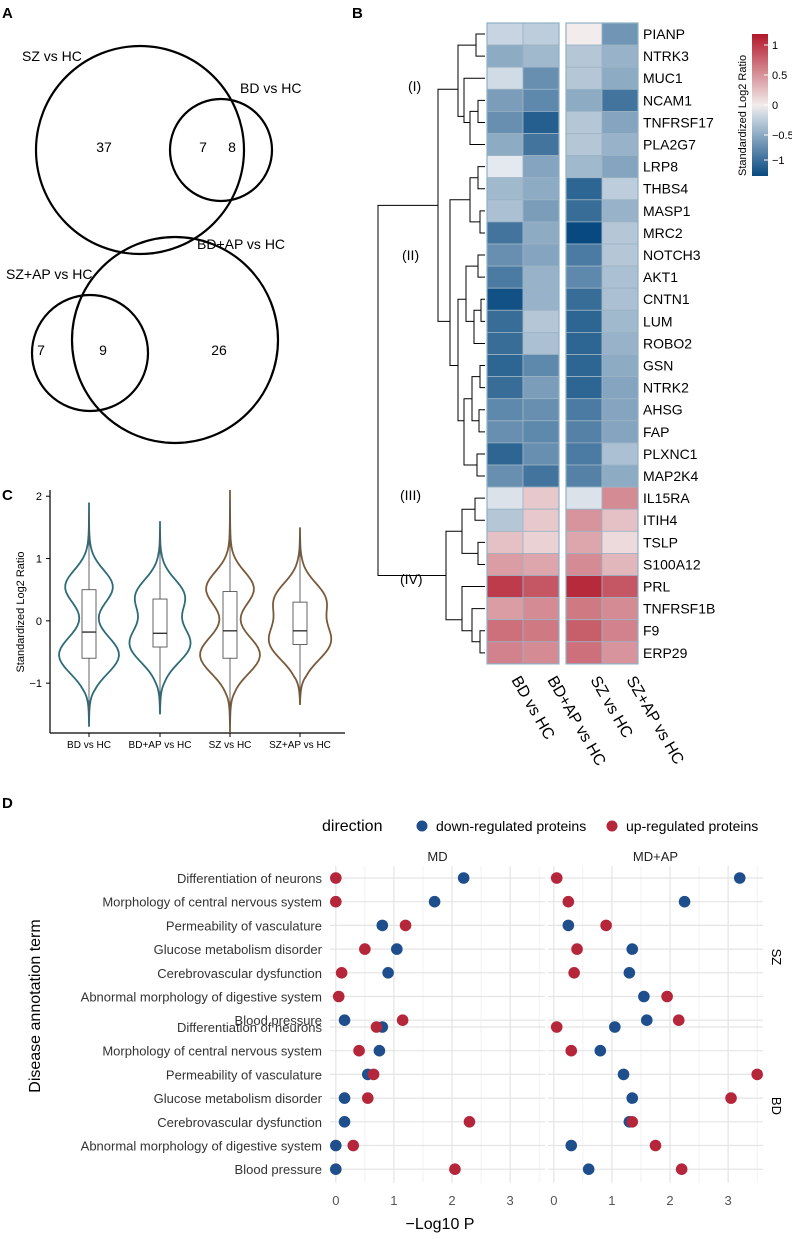 The height and width of the screenshot is (1239, 792). What do you see at coordinates (663, 410) in the screenshot?
I see `heatmap-row-label: AHSG` at bounding box center [663, 410].